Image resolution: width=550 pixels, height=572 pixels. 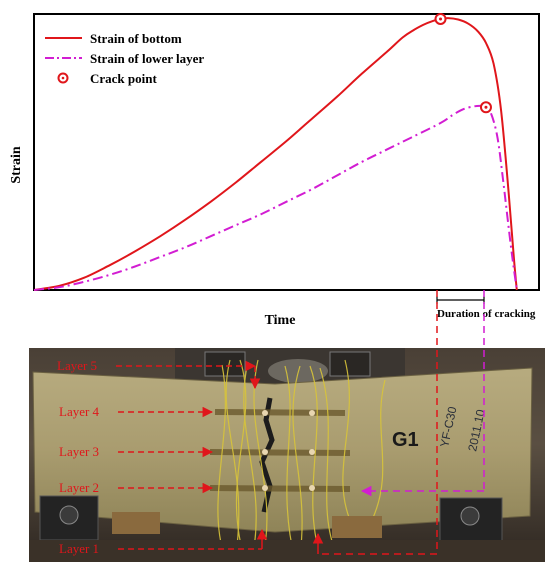 I want to click on legend-marker-crack-dot, so click(x=63, y=78).